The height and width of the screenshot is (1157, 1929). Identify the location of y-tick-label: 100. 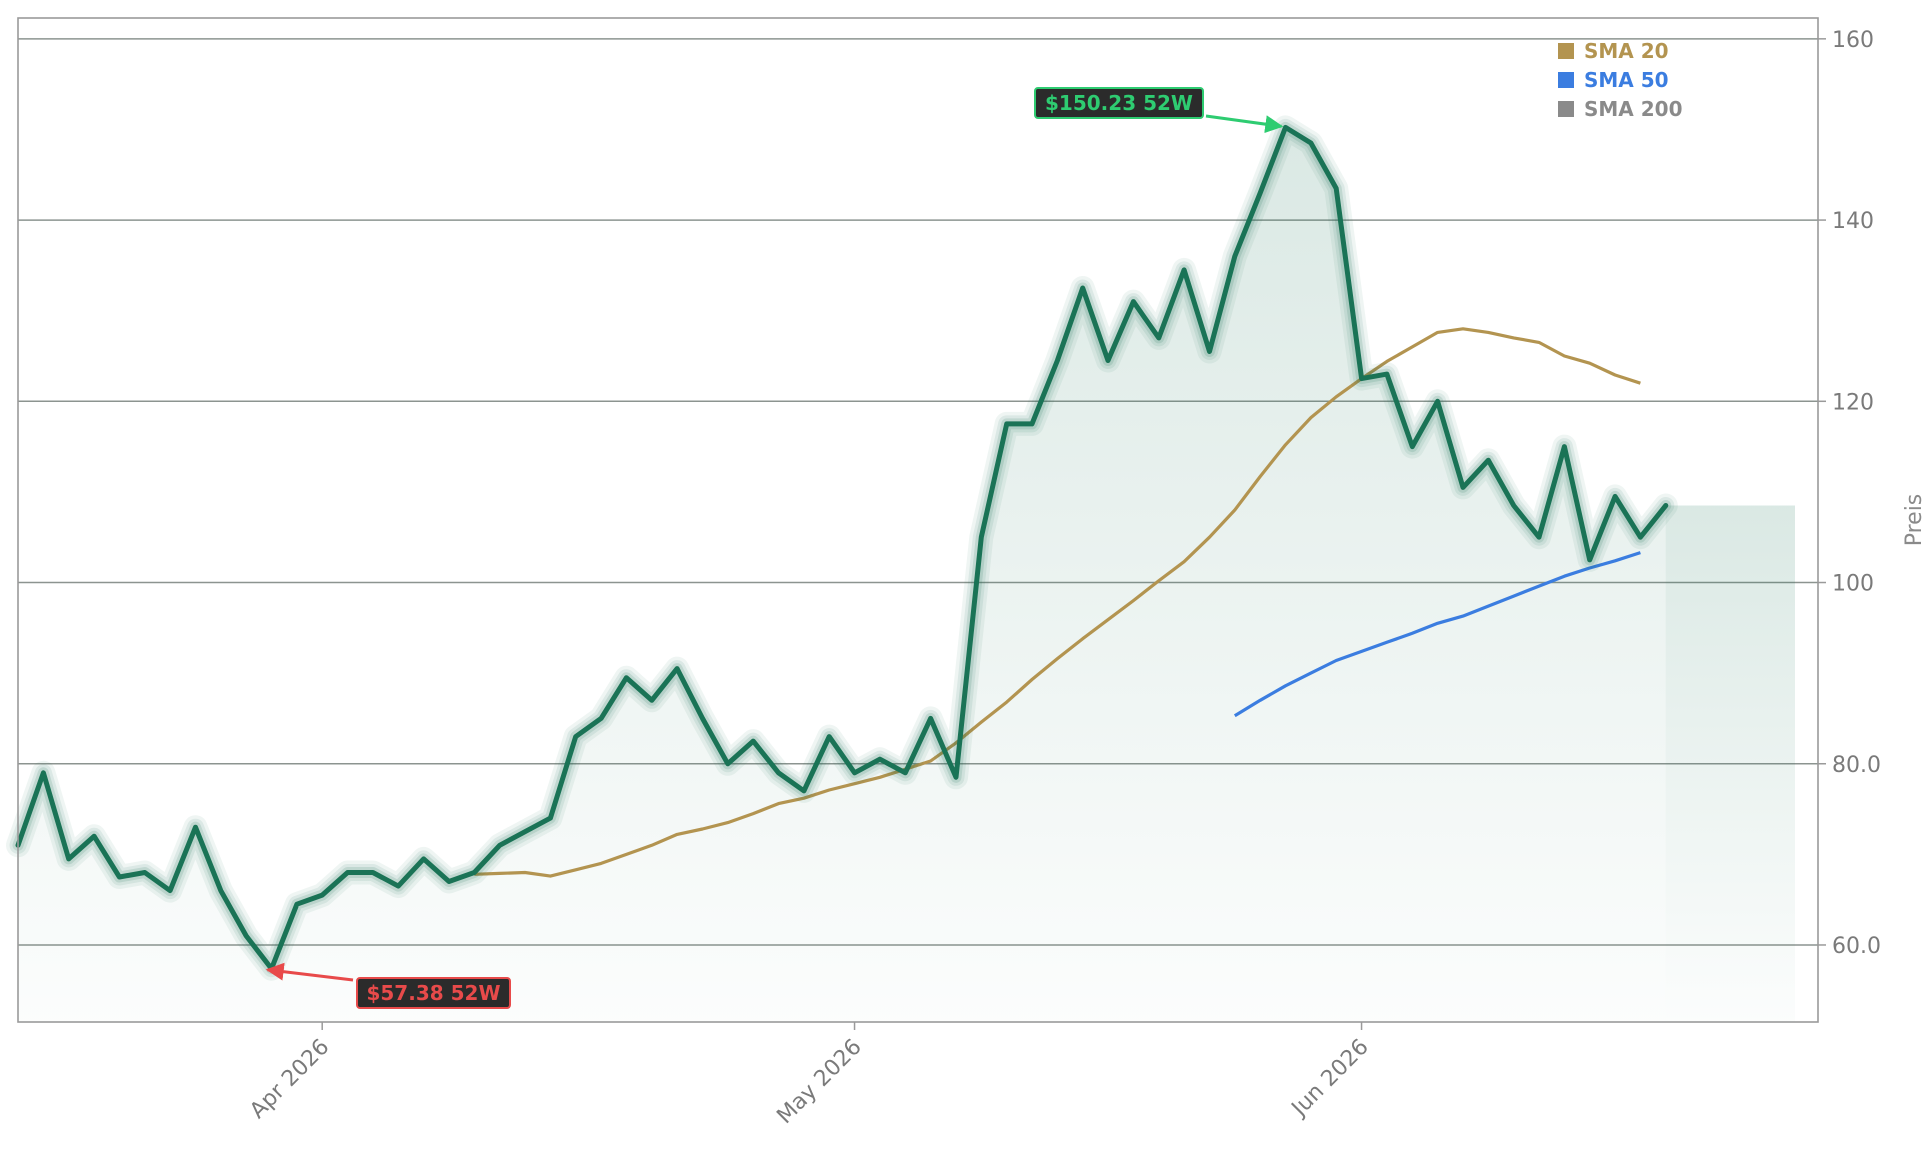
(1853, 584).